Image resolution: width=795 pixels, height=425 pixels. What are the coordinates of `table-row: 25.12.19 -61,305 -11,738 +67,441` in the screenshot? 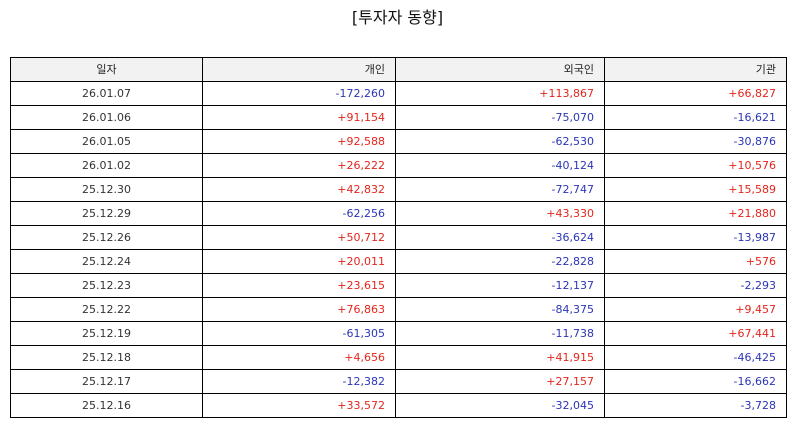 It's located at (398, 333).